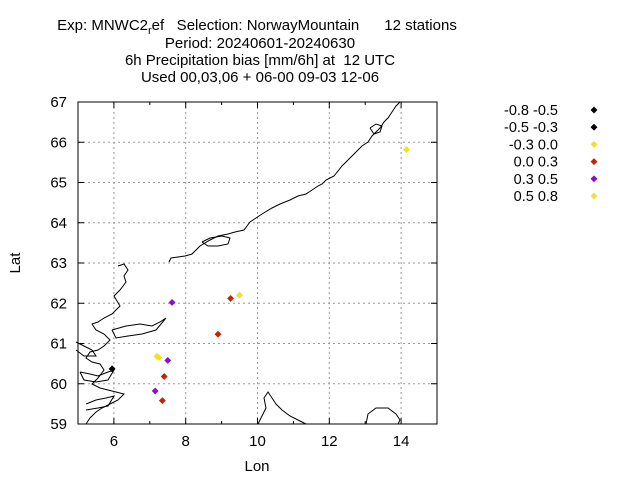 Image resolution: width=640 pixels, height=480 pixels. What do you see at coordinates (58, 303) in the screenshot?
I see `y-tick-label: 62` at bounding box center [58, 303].